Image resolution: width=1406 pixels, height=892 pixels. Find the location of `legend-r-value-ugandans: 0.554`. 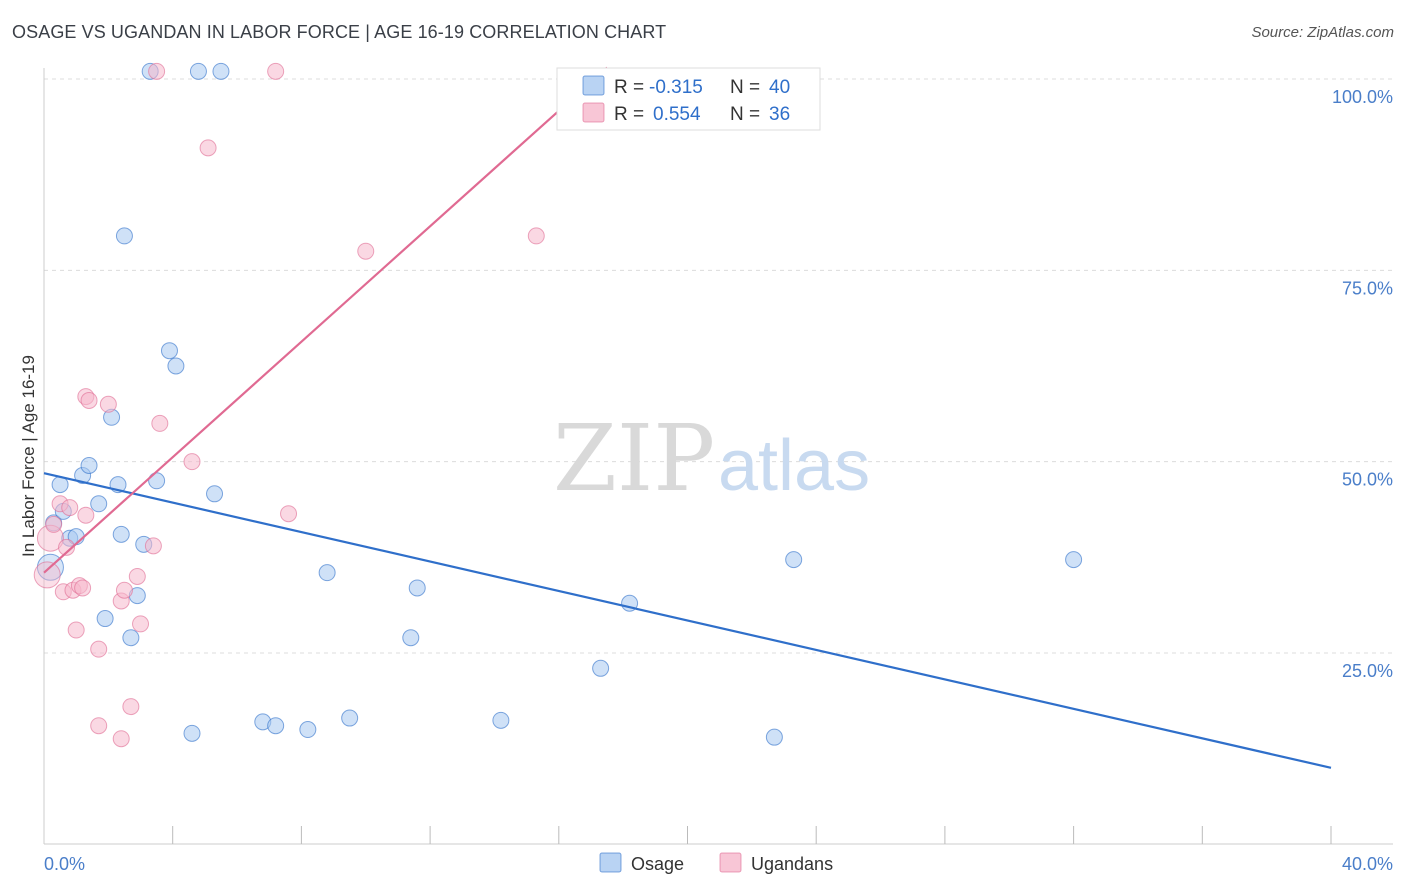

legend-r-value-ugandans: 0.554 is located at coordinates (677, 114).